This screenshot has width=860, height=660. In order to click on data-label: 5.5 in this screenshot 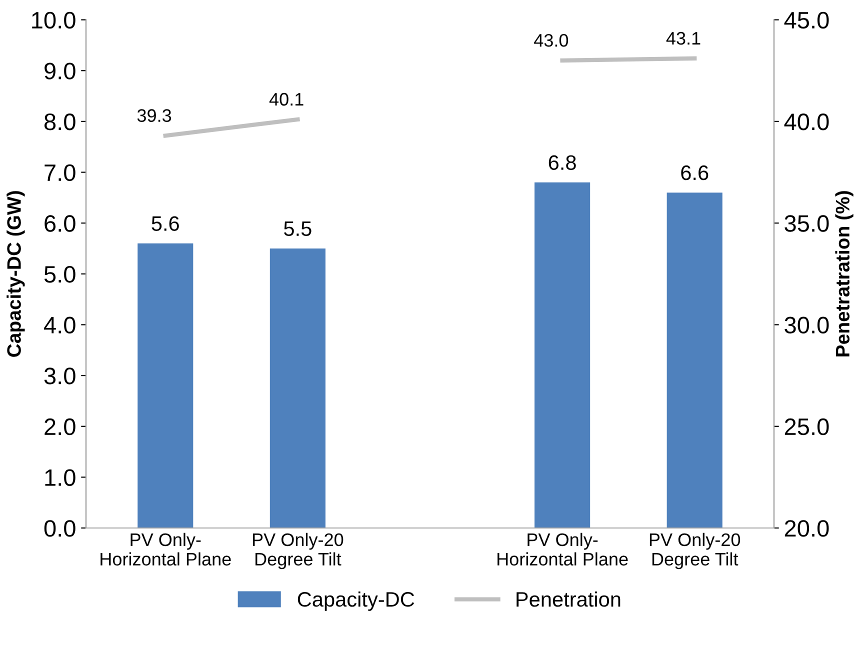, I will do `click(298, 229)`.